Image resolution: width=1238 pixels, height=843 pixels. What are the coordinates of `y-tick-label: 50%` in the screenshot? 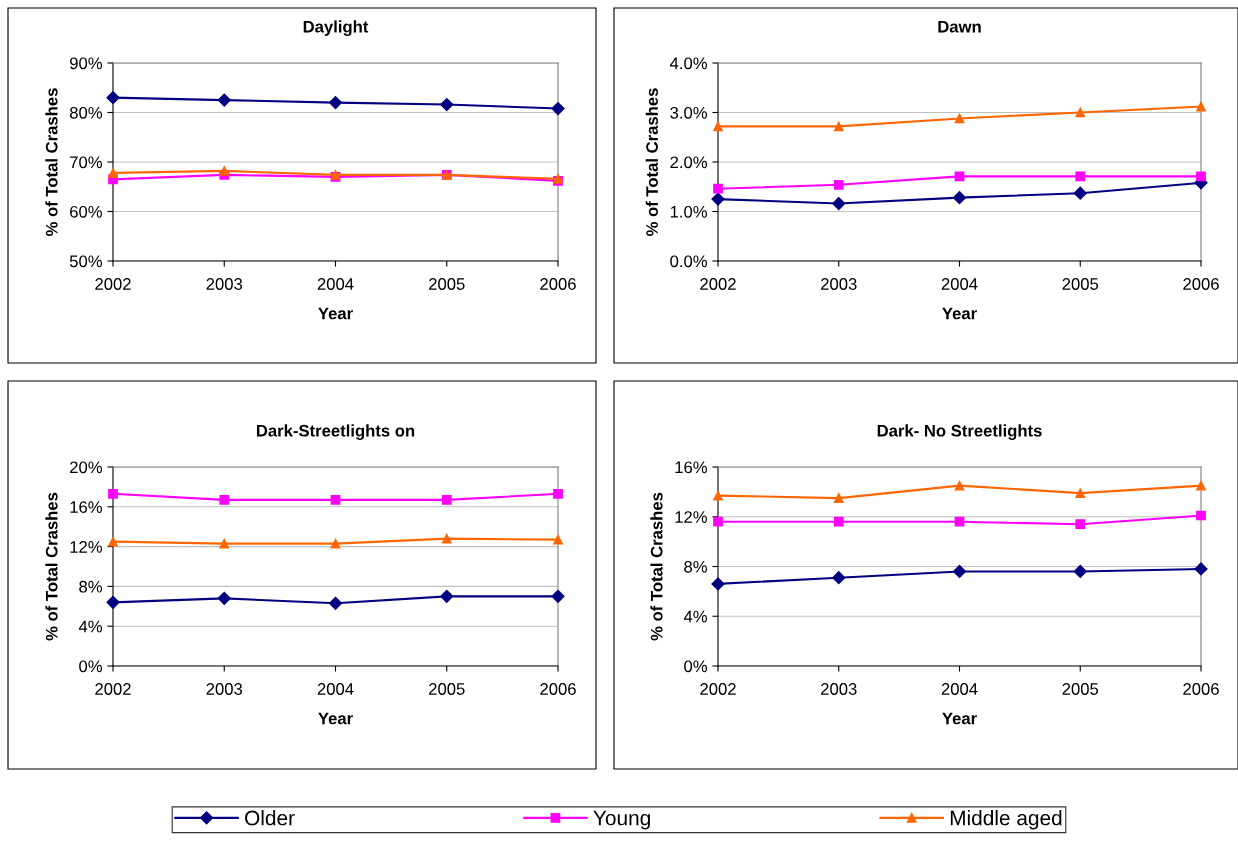 It's located at (85, 261).